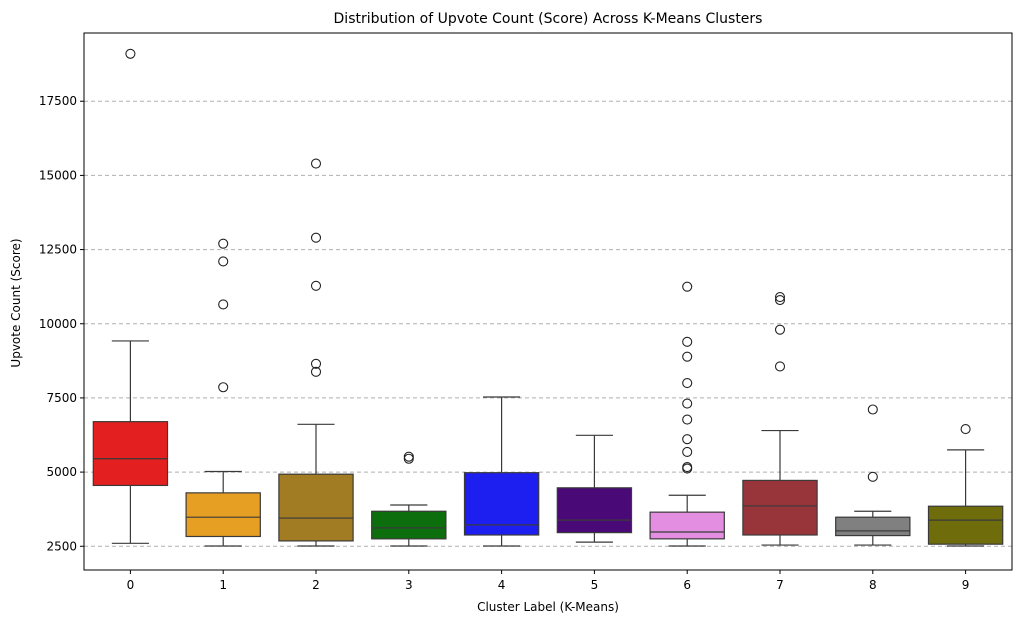 Image resolution: width=1023 pixels, height=624 pixels. I want to click on y-tick-label: 10000, so click(58, 324).